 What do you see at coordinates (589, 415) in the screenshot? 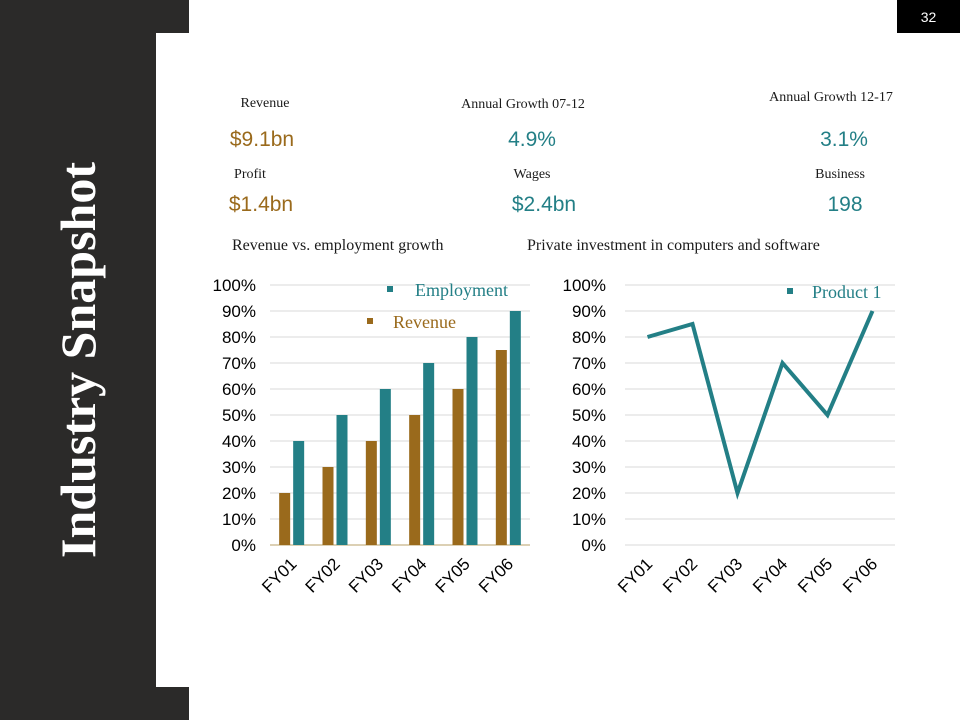
I see `chart2-ytick-label: 50%` at bounding box center [589, 415].